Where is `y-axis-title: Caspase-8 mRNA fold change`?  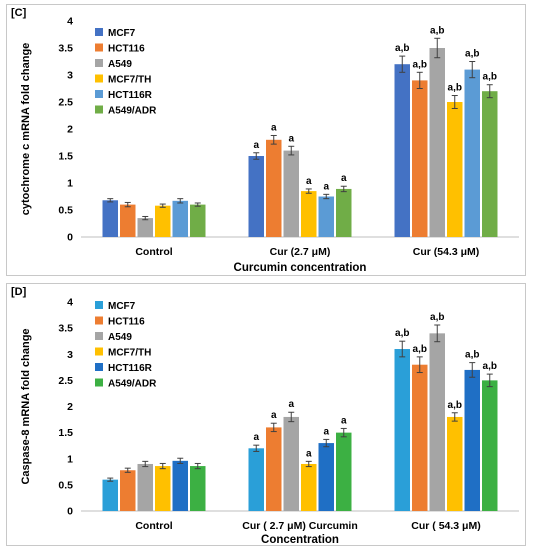
y-axis-title: Caspase-8 mRNA fold change is located at coordinates (26, 406).